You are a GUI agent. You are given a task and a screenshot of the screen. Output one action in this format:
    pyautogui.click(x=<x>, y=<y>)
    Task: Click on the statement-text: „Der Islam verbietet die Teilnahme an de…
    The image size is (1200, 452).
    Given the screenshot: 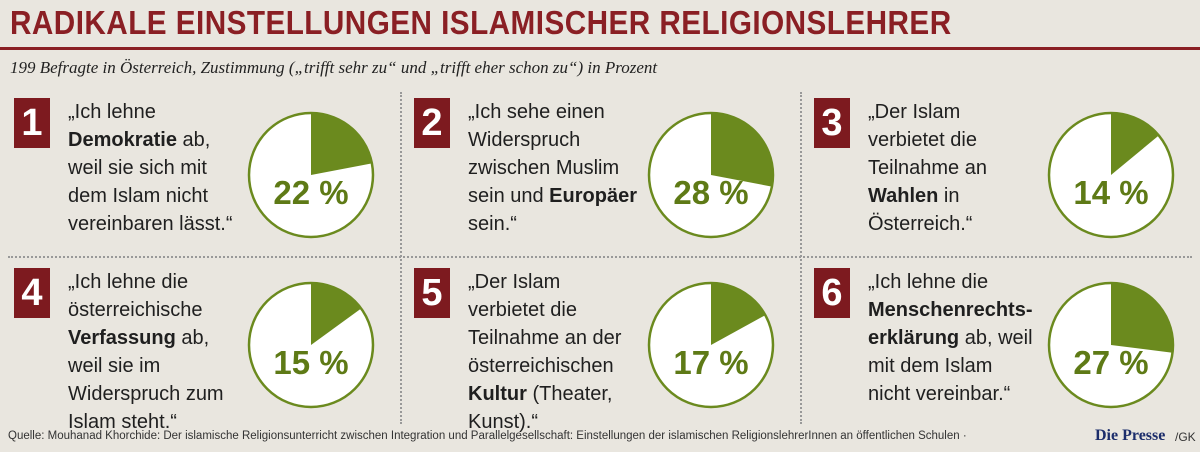 What is the action you would take?
    pyautogui.click(x=545, y=352)
    